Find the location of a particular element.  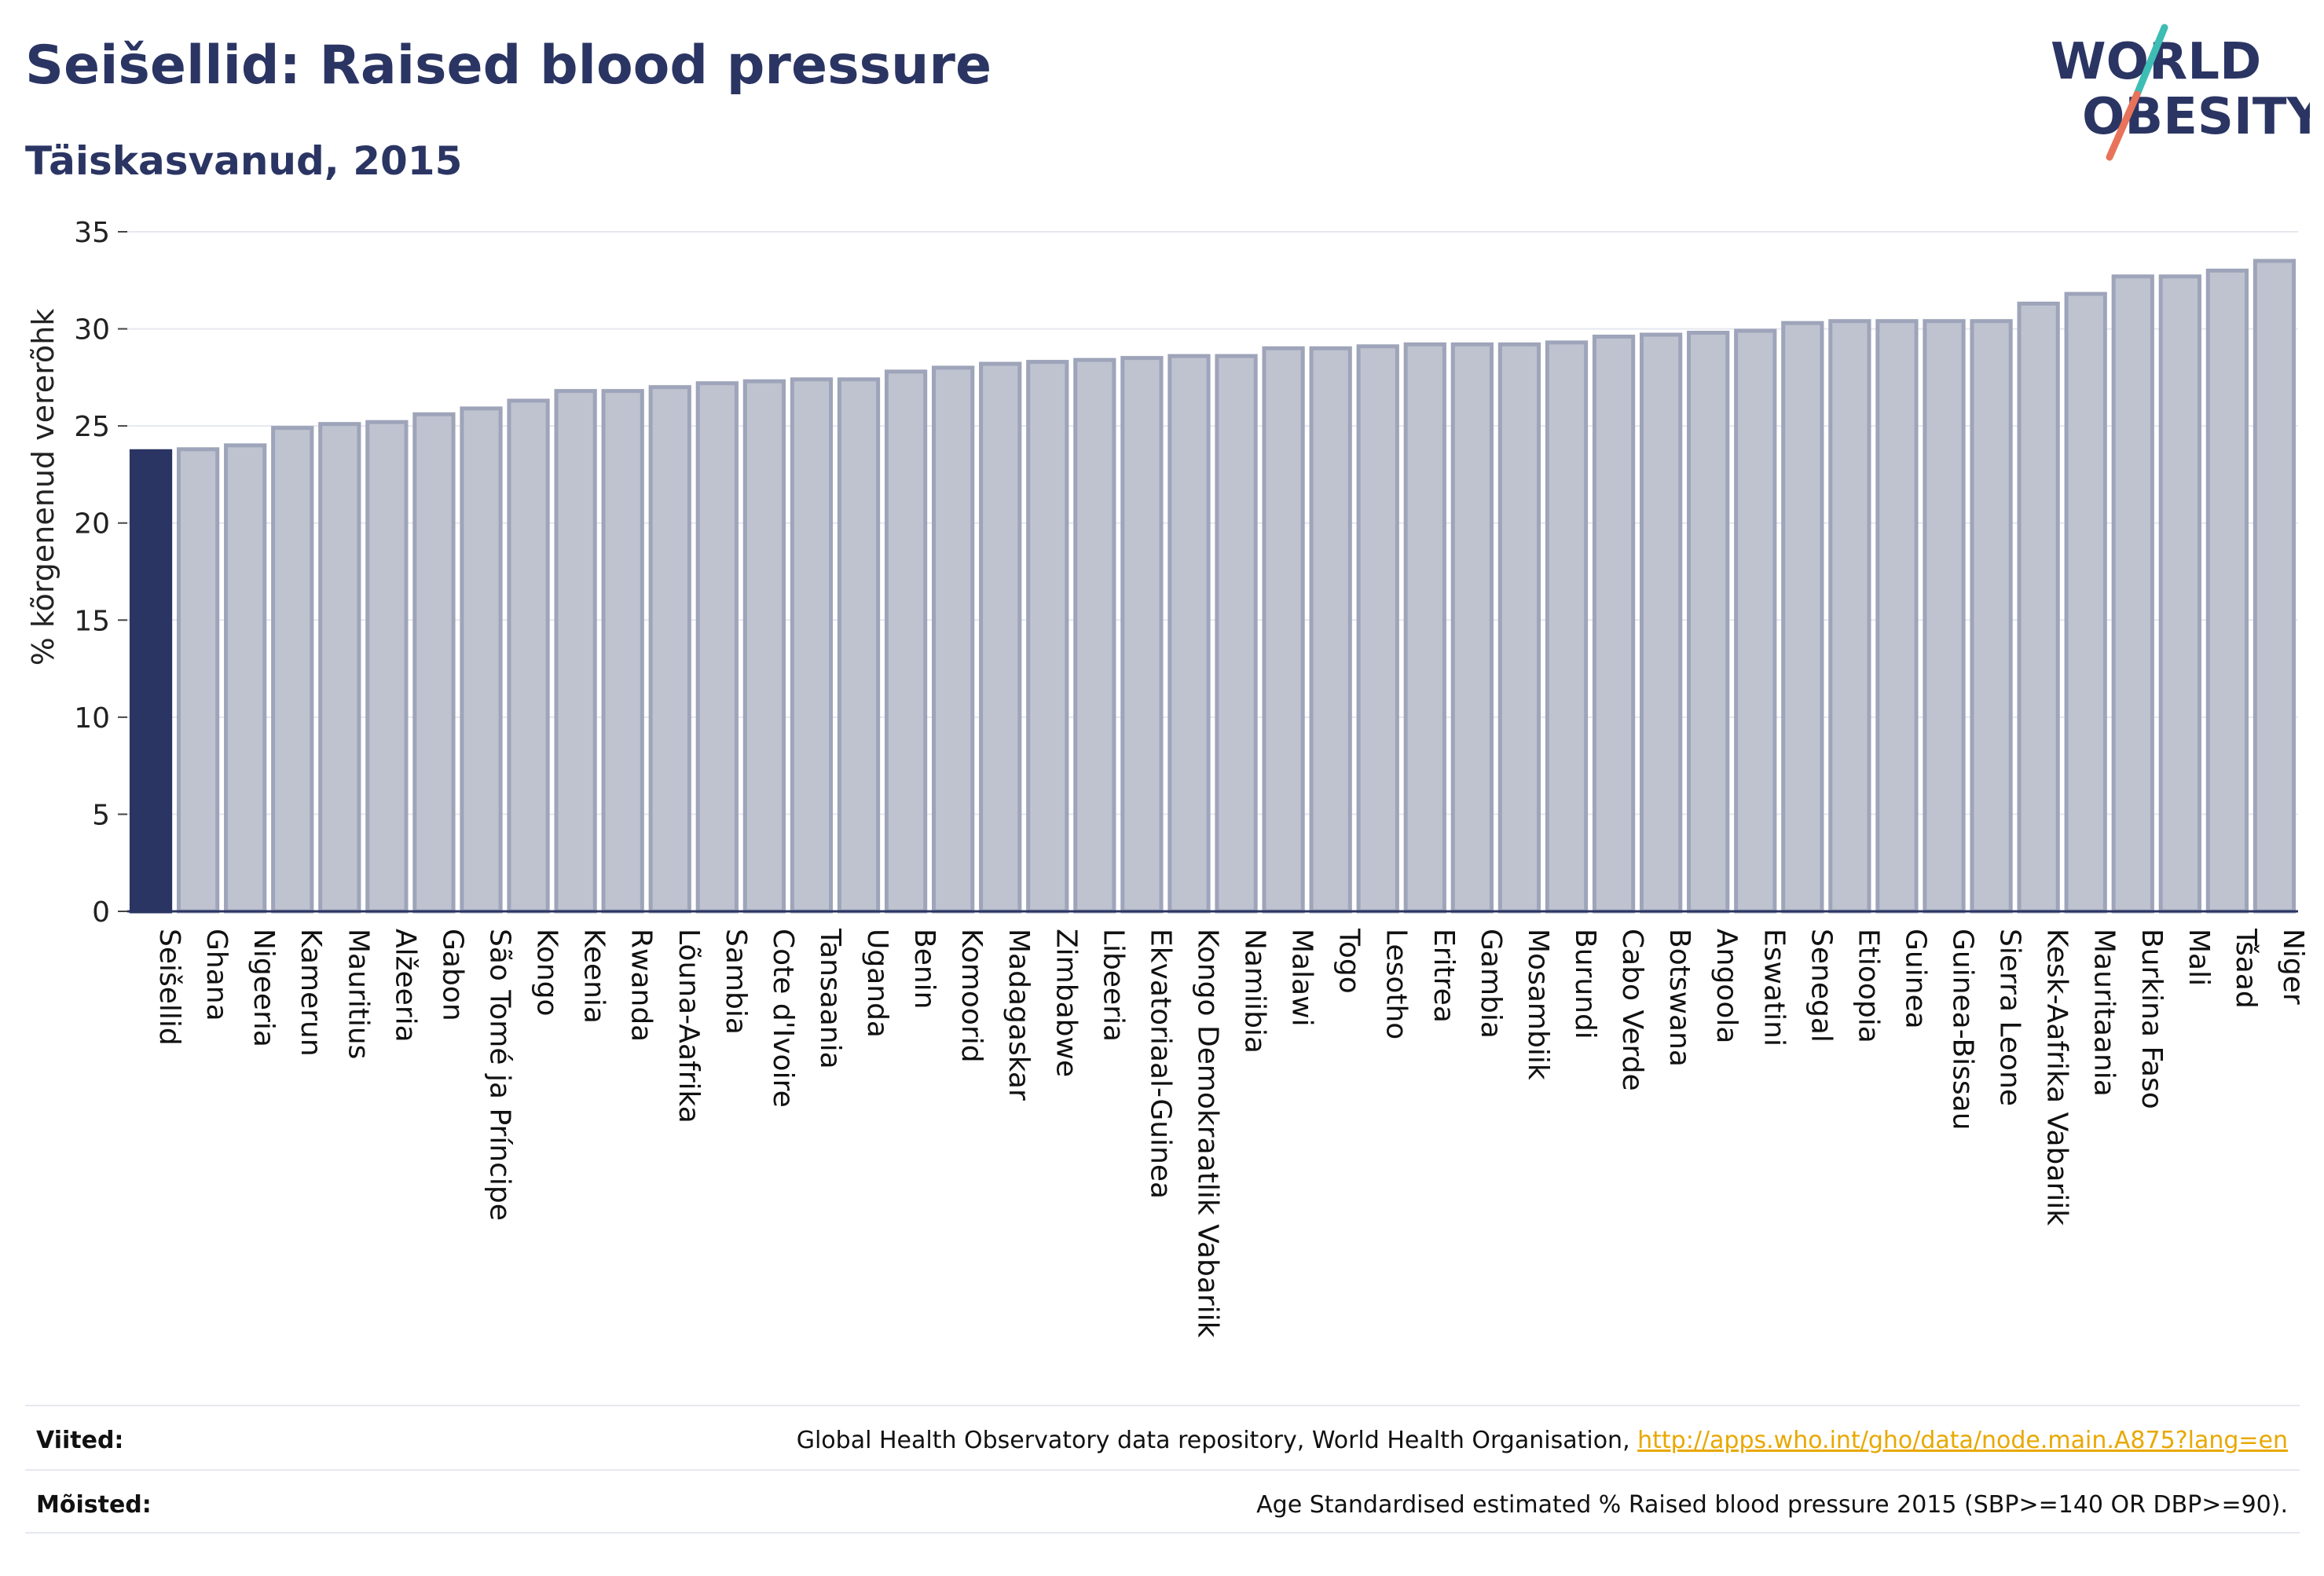

x-tick-label: Gabon is located at coordinates (452, 975).